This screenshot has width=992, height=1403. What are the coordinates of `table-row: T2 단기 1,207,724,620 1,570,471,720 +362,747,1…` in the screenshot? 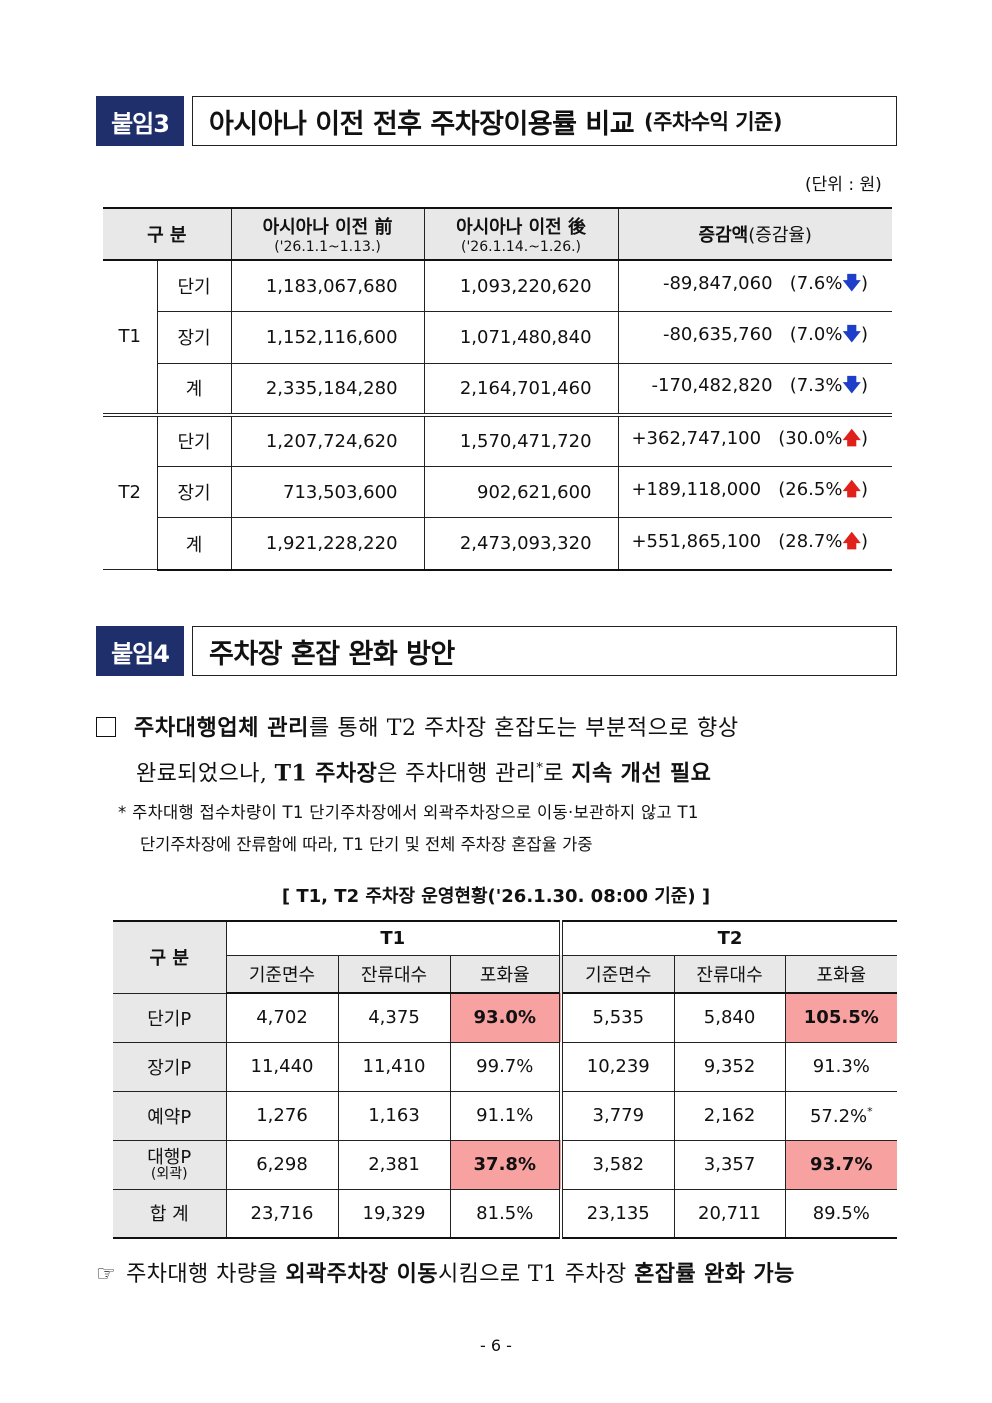 It's located at (498, 491).